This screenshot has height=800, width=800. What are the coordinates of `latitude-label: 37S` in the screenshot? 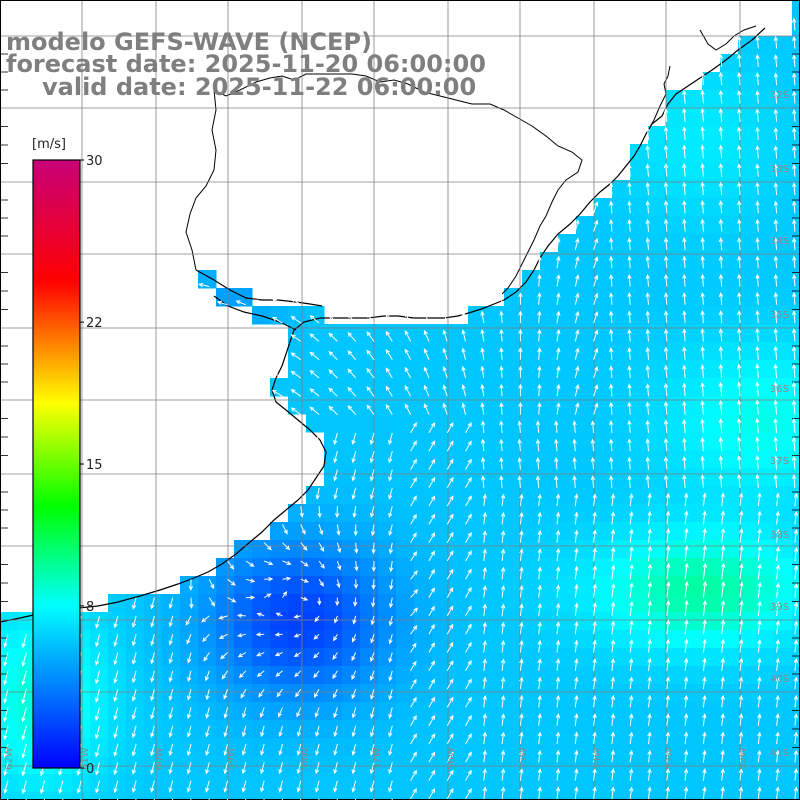 It's located at (779, 461).